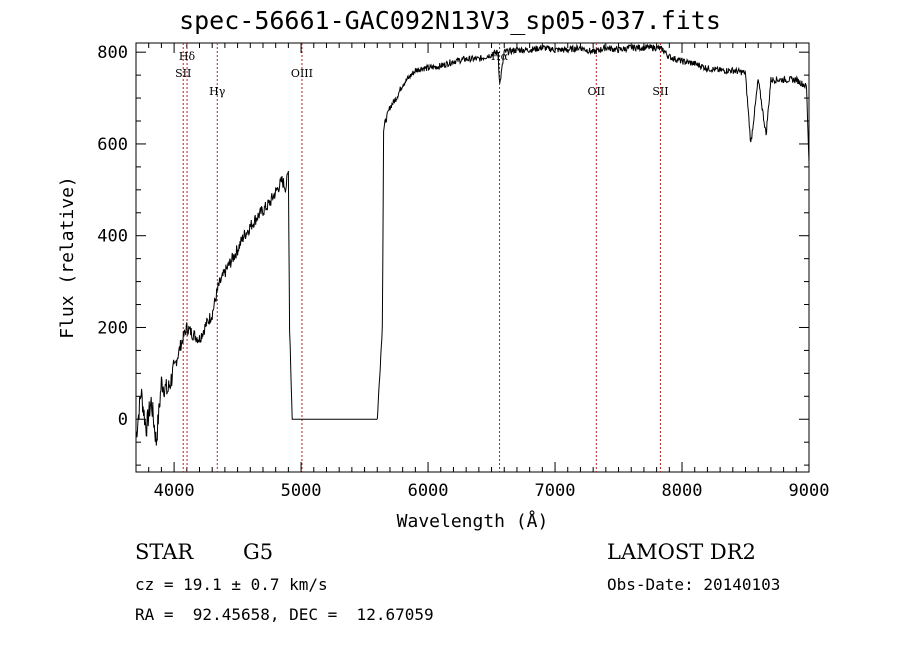 This screenshot has height=649, width=900. What do you see at coordinates (112, 237) in the screenshot?
I see `y-tick-label: 400` at bounding box center [112, 237].